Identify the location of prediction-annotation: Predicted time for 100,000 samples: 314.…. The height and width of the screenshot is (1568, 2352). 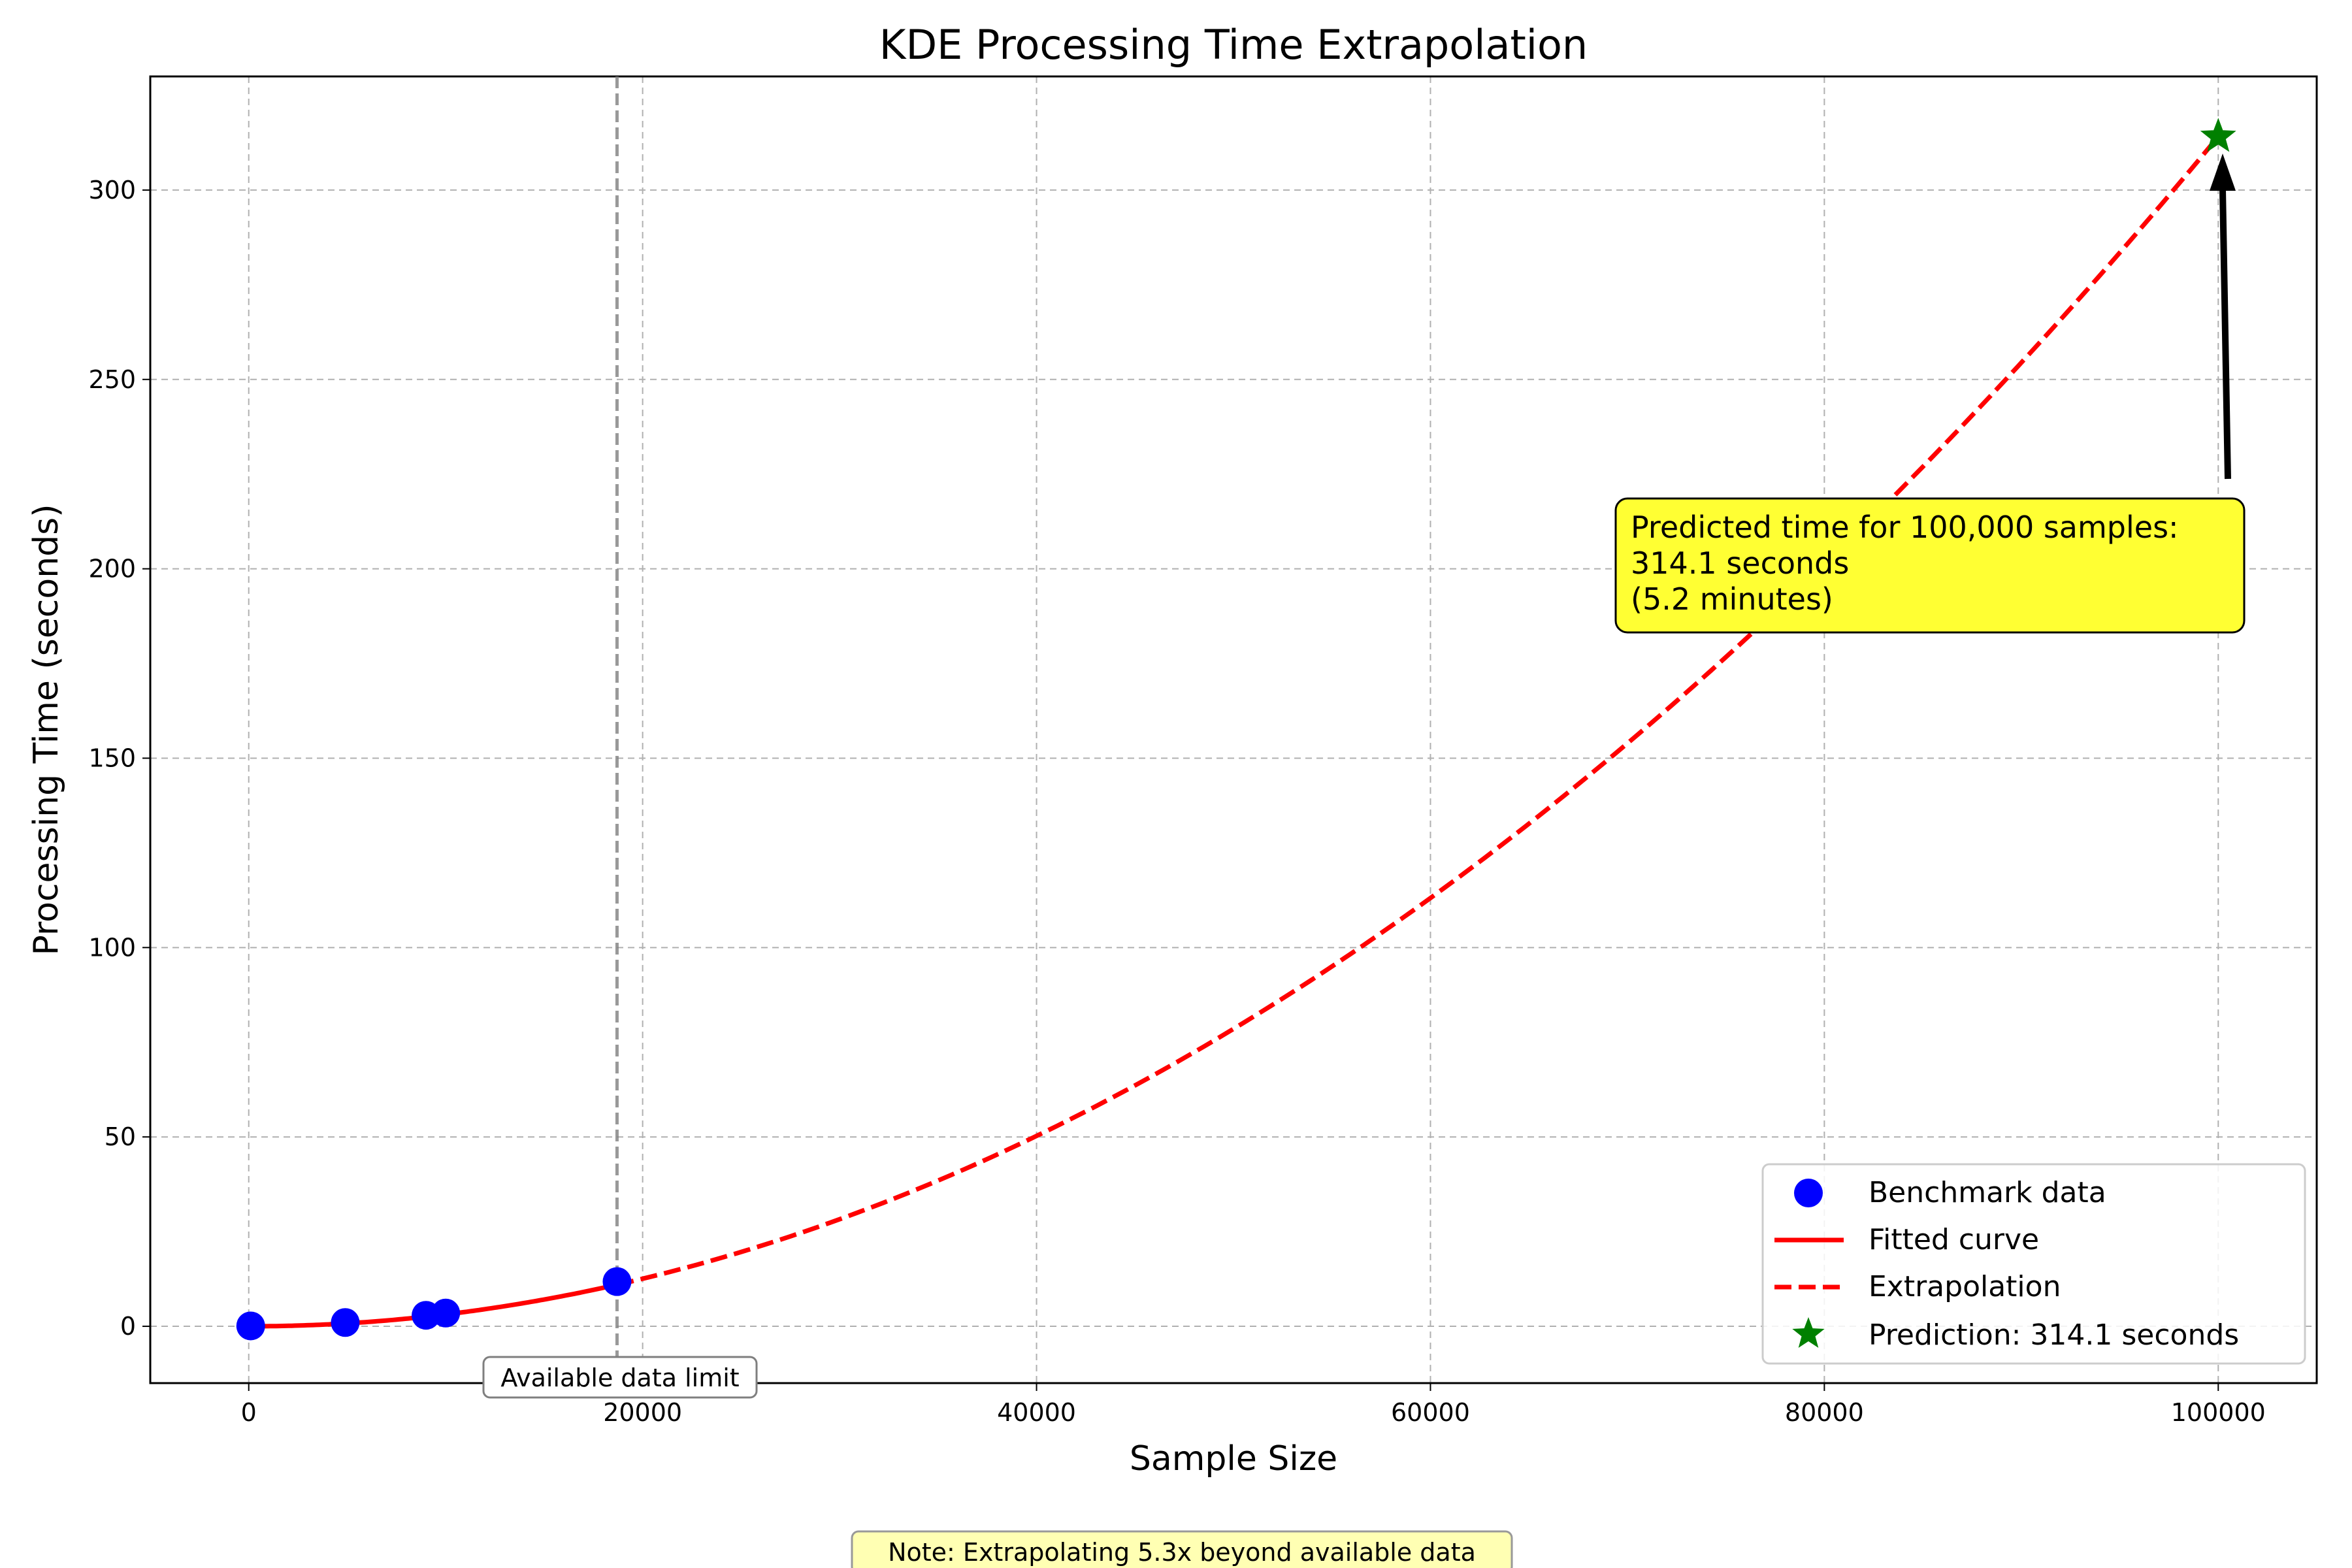
(1930, 394).